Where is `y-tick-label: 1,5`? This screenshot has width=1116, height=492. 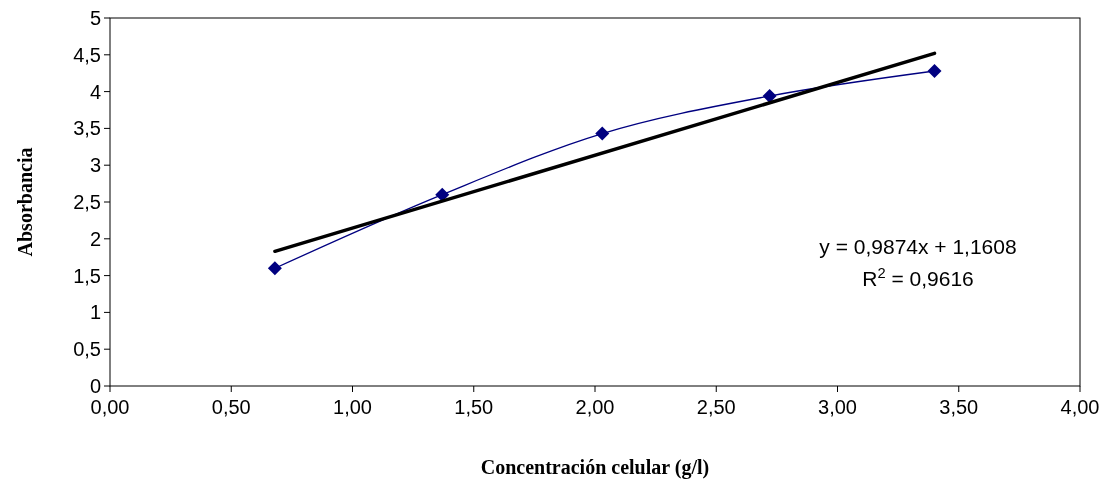
y-tick-label: 1,5 is located at coordinates (87, 275).